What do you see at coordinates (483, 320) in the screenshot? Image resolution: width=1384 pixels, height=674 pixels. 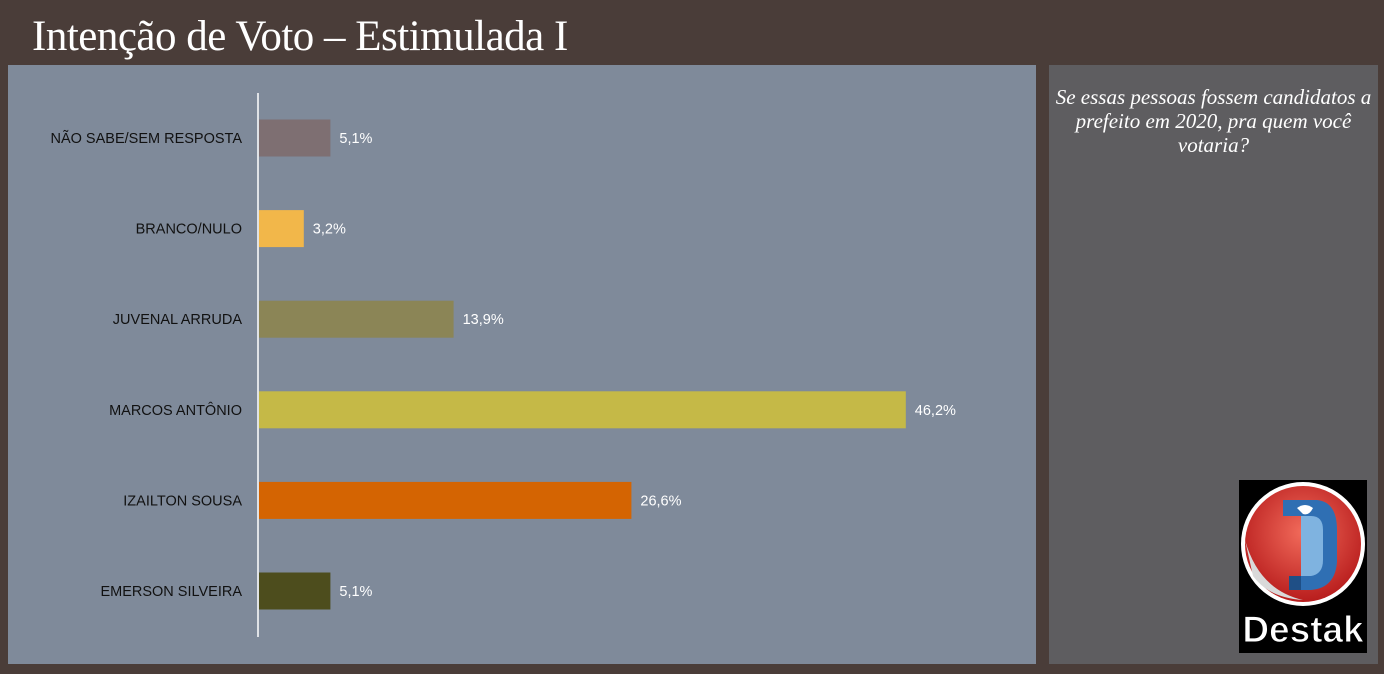 I see `data-label: 13,9%` at bounding box center [483, 320].